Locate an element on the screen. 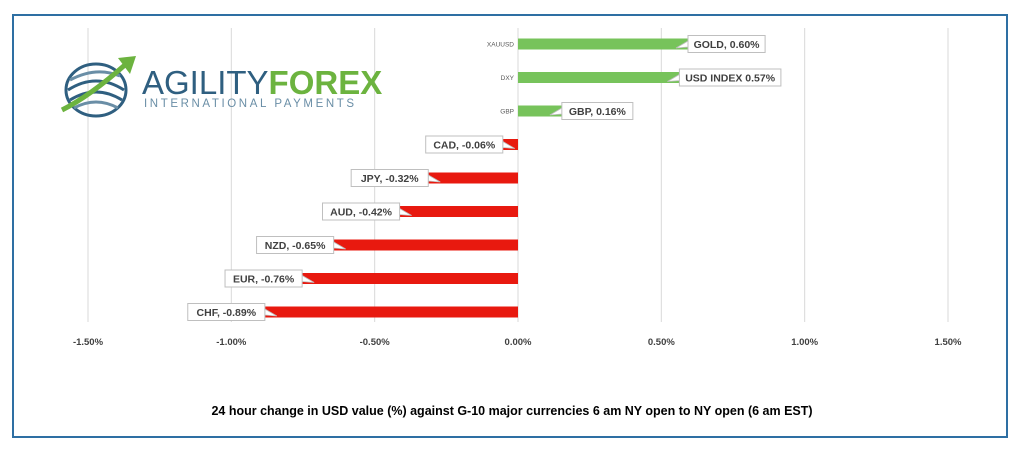  data-label: JPY, -0.32% is located at coordinates (390, 179).